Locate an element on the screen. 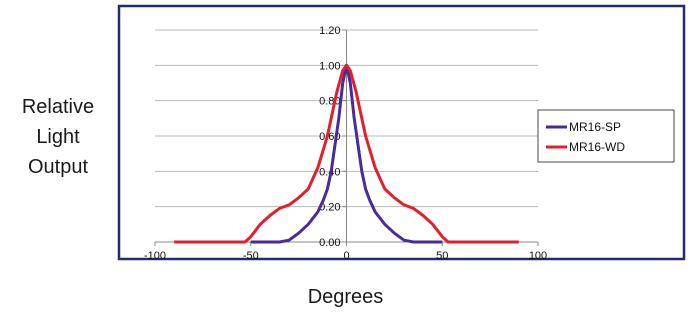 The image size is (691, 325). y-tick-label-6: 1.20 is located at coordinates (329, 31).